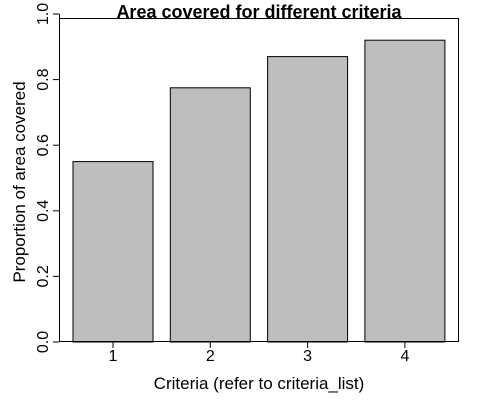 The image size is (480, 400). What do you see at coordinates (47, 178) in the screenshot?
I see `y-axis: 0.0 0.2 0.4 0.6 0.8 1.0` at bounding box center [47, 178].